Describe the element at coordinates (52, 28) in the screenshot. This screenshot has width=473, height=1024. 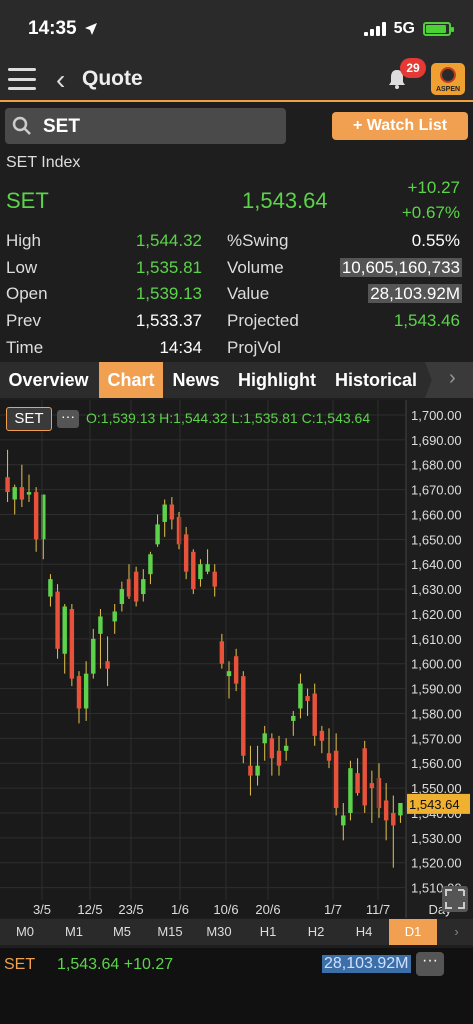
I see `status-time: 14:35` at that location.